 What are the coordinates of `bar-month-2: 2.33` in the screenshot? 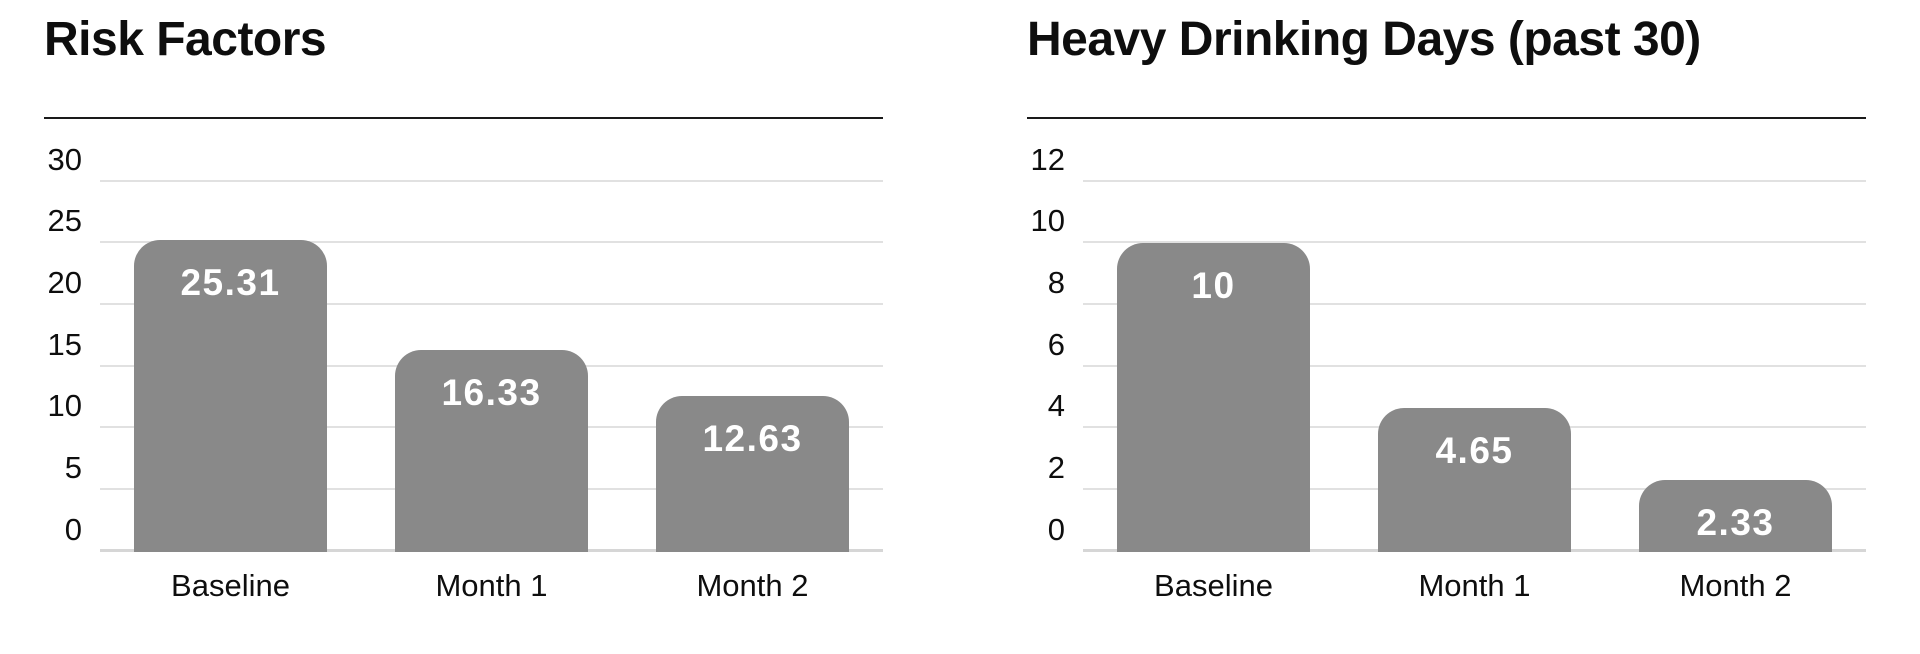 It's located at (1735, 515).